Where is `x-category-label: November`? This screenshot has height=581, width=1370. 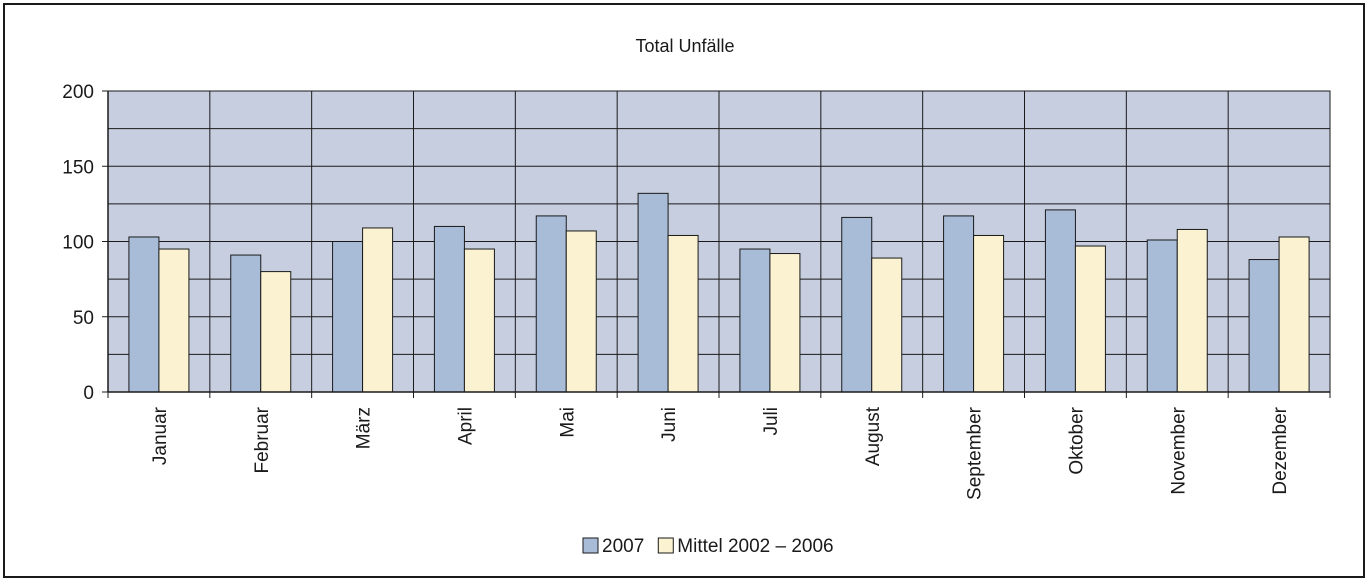
x-category-label: November is located at coordinates (1178, 450).